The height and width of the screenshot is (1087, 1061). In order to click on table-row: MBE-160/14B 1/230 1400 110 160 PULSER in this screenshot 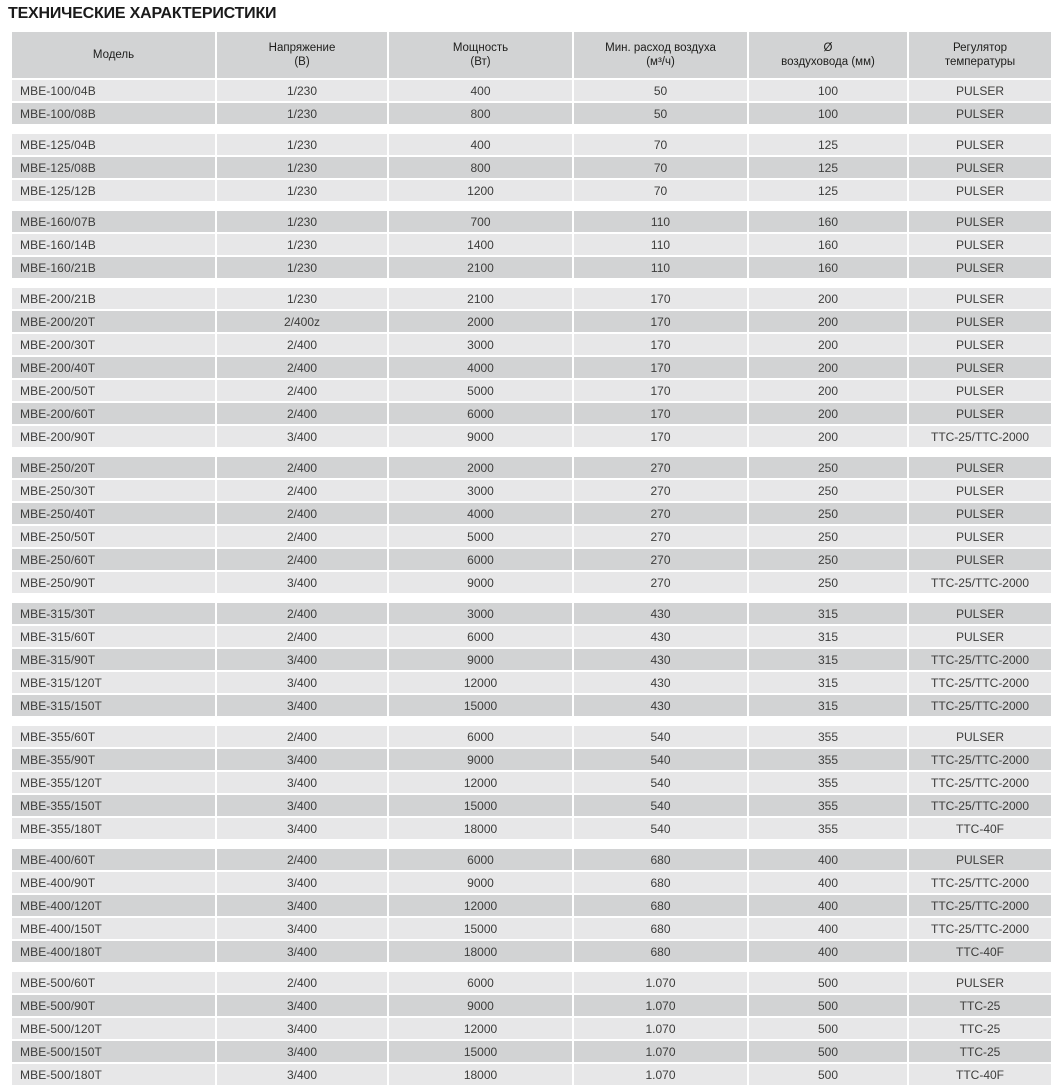, I will do `click(531, 244)`.